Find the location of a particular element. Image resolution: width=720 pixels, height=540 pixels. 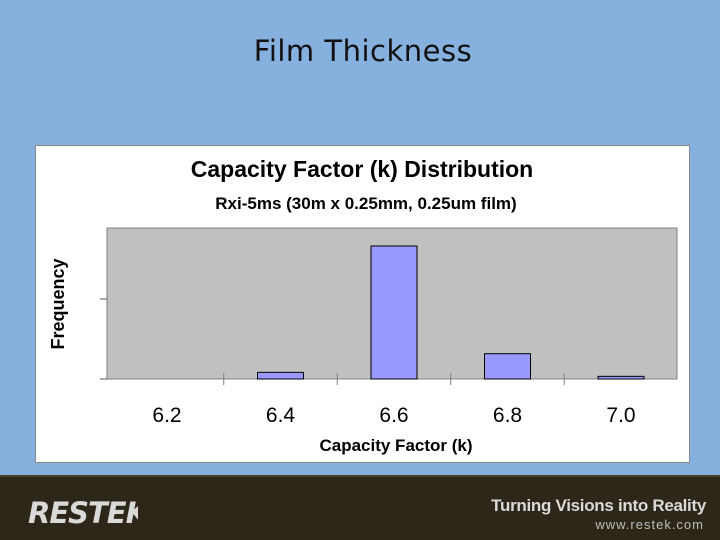

svg-text: RESTEK is located at coordinates (83, 512).